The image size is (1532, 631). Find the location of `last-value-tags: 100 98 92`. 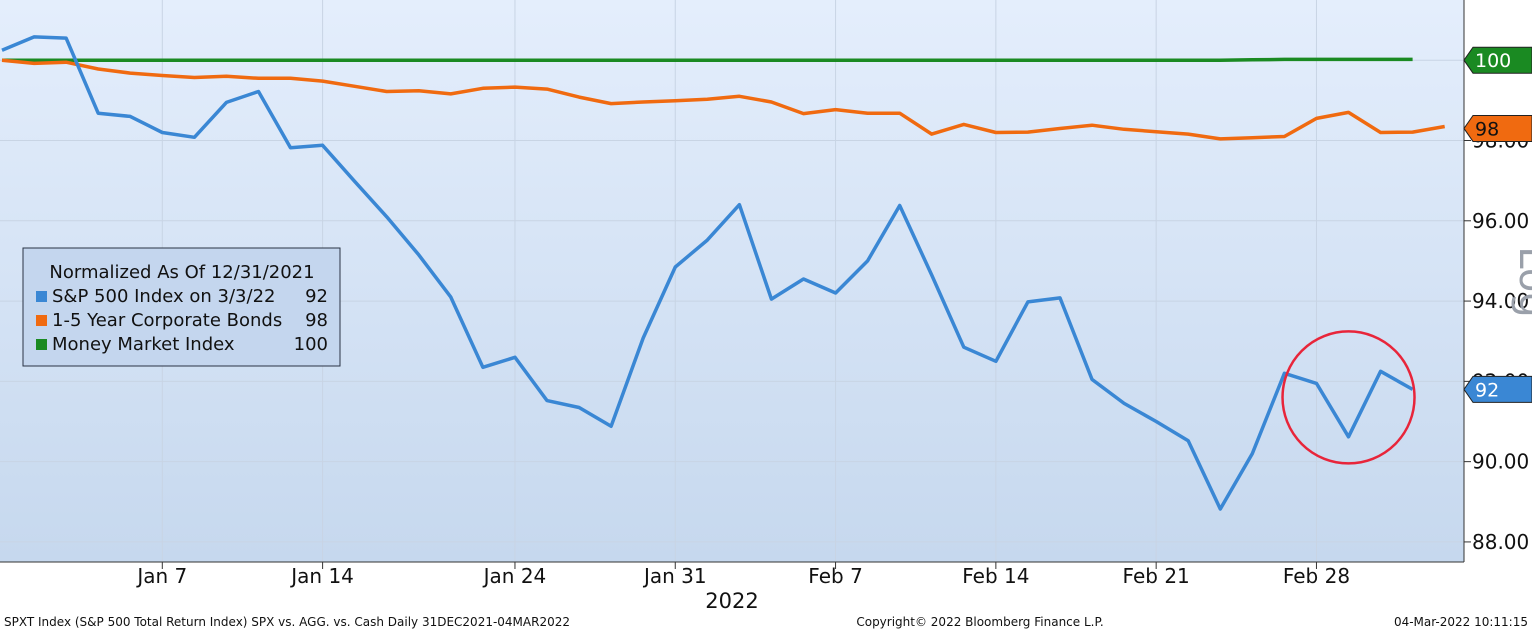

last-value-tags: 100 98 92 is located at coordinates (1497, 224).